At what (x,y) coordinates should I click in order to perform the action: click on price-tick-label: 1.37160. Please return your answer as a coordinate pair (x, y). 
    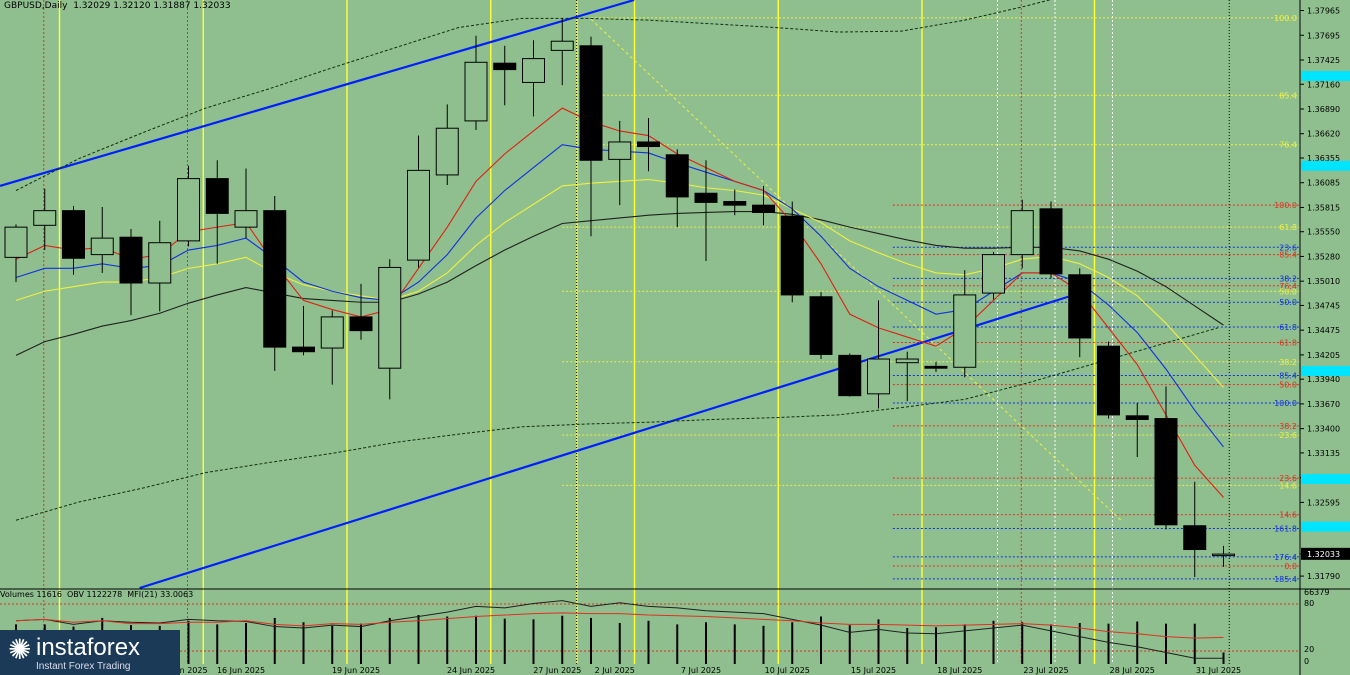
    Looking at the image, I should click on (1323, 84).